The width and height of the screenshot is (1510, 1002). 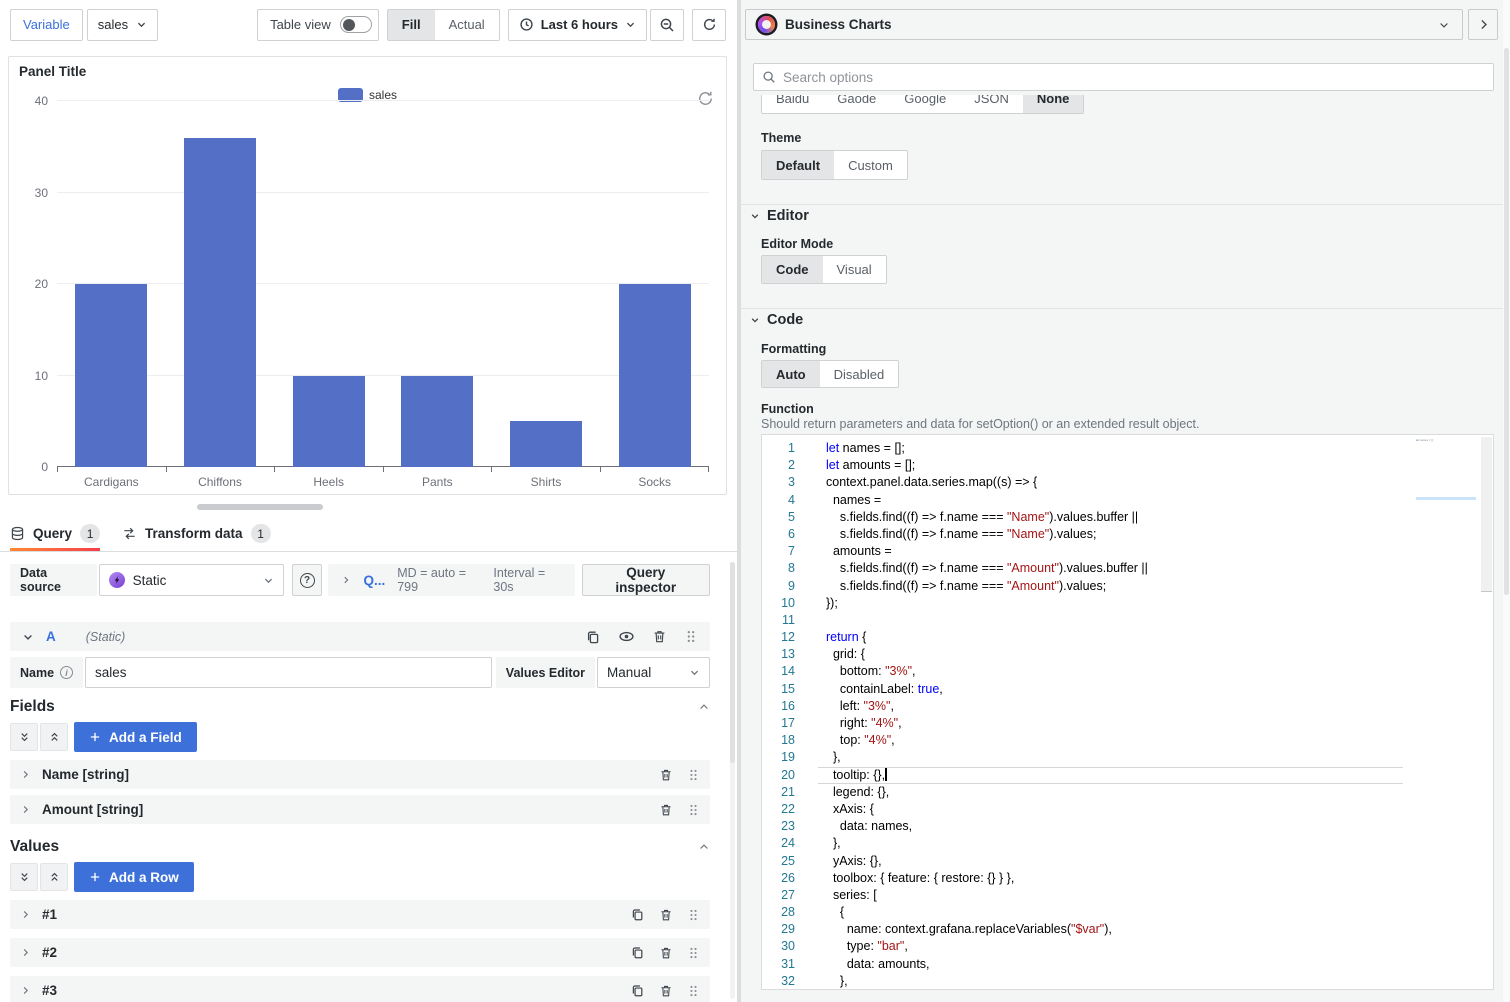 I want to click on code-line-31: data: amounts,, so click(x=878, y=963).